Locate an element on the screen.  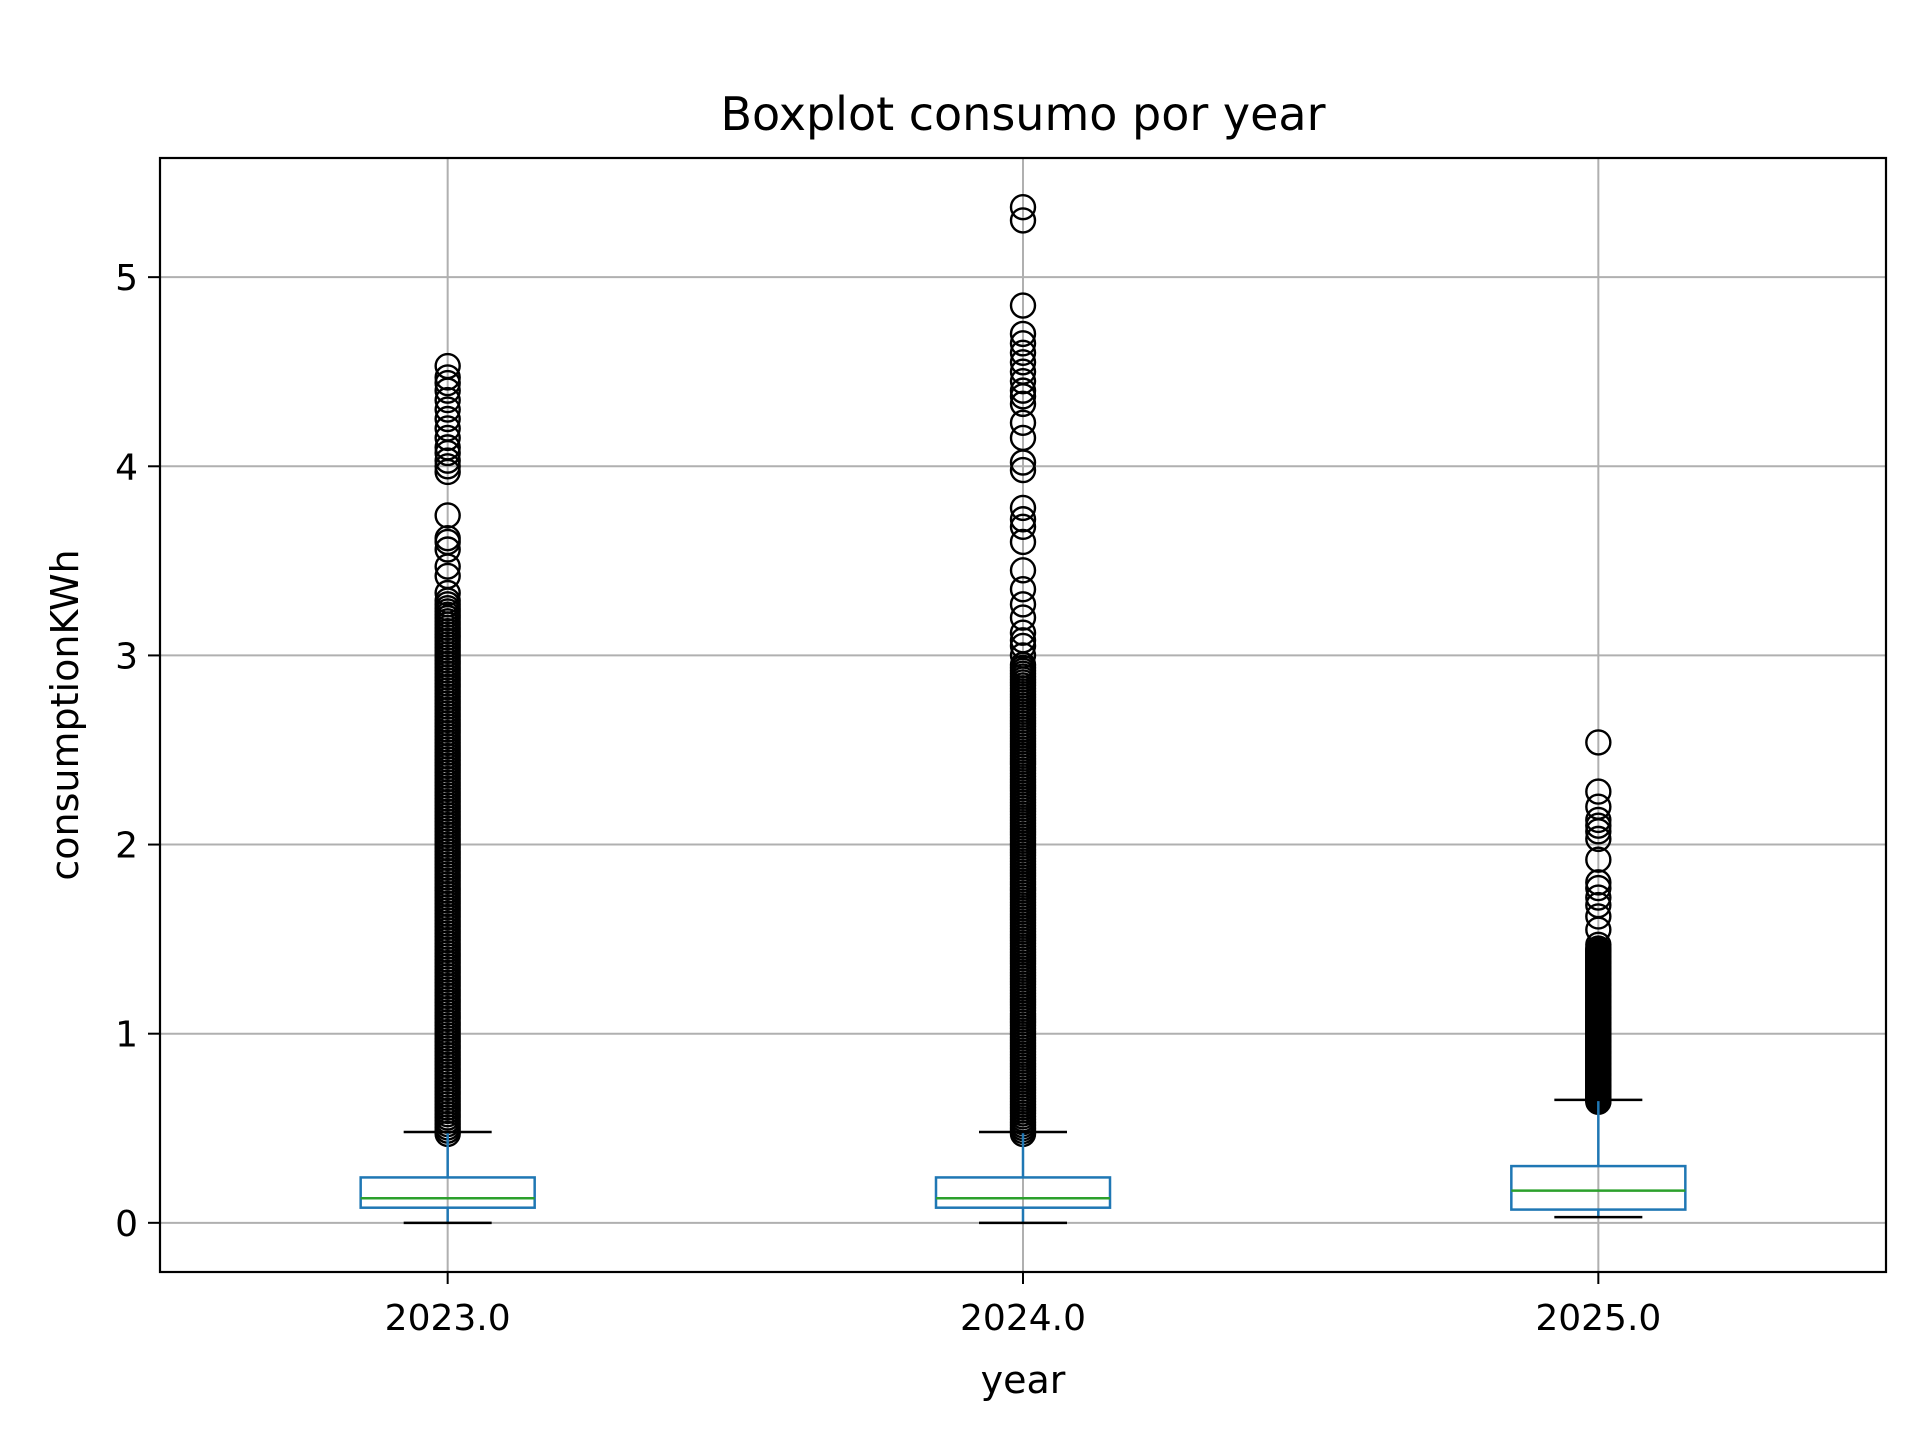
y-tick-label: 2 is located at coordinates (126, 846).